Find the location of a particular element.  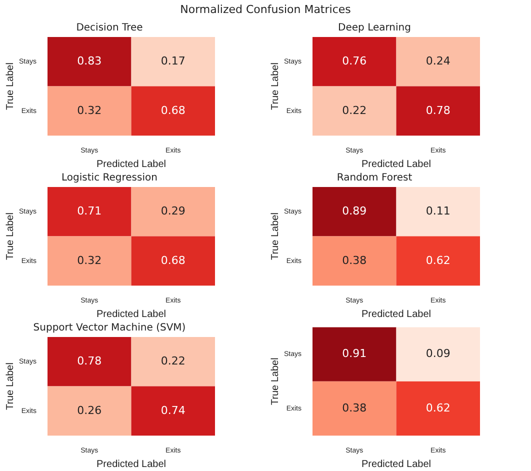

chart-title: Random Forest is located at coordinates (374, 178).